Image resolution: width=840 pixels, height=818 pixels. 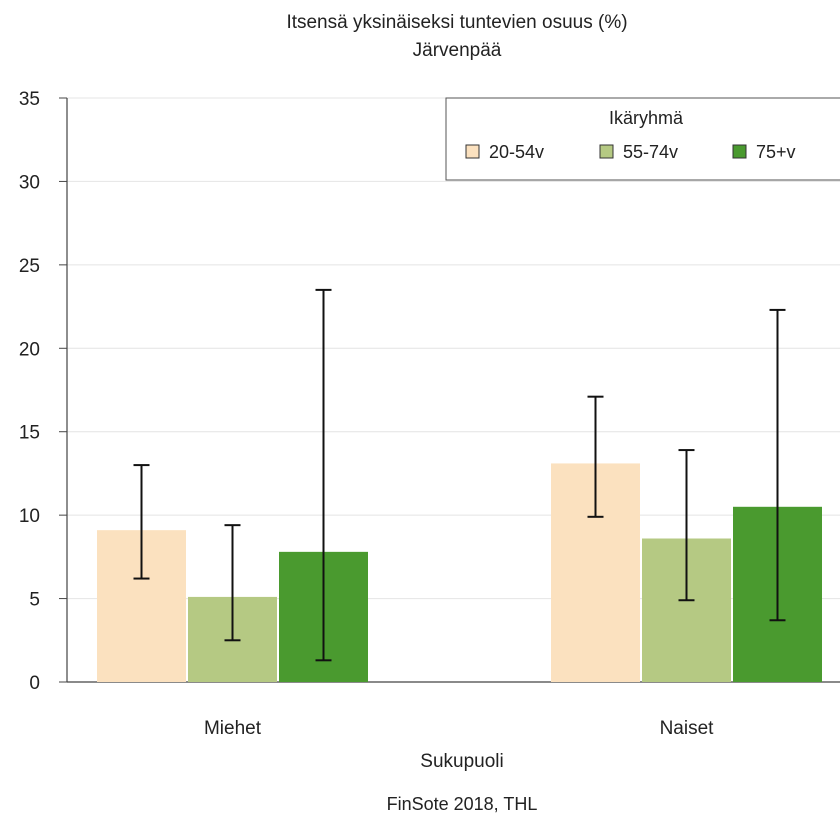 What do you see at coordinates (29, 349) in the screenshot?
I see `y-tick-label: 20` at bounding box center [29, 349].